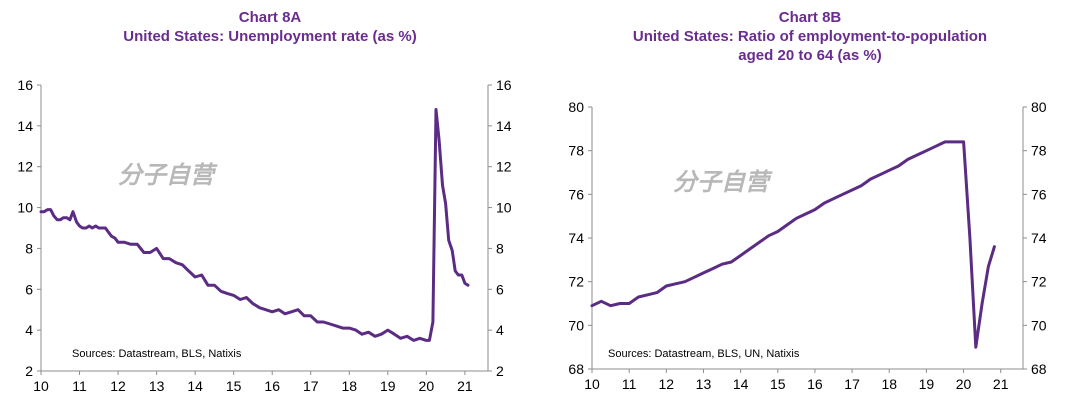  Describe the element at coordinates (1039, 151) in the screenshot. I see `chart-8b-y-tick-label-right: 78` at that location.